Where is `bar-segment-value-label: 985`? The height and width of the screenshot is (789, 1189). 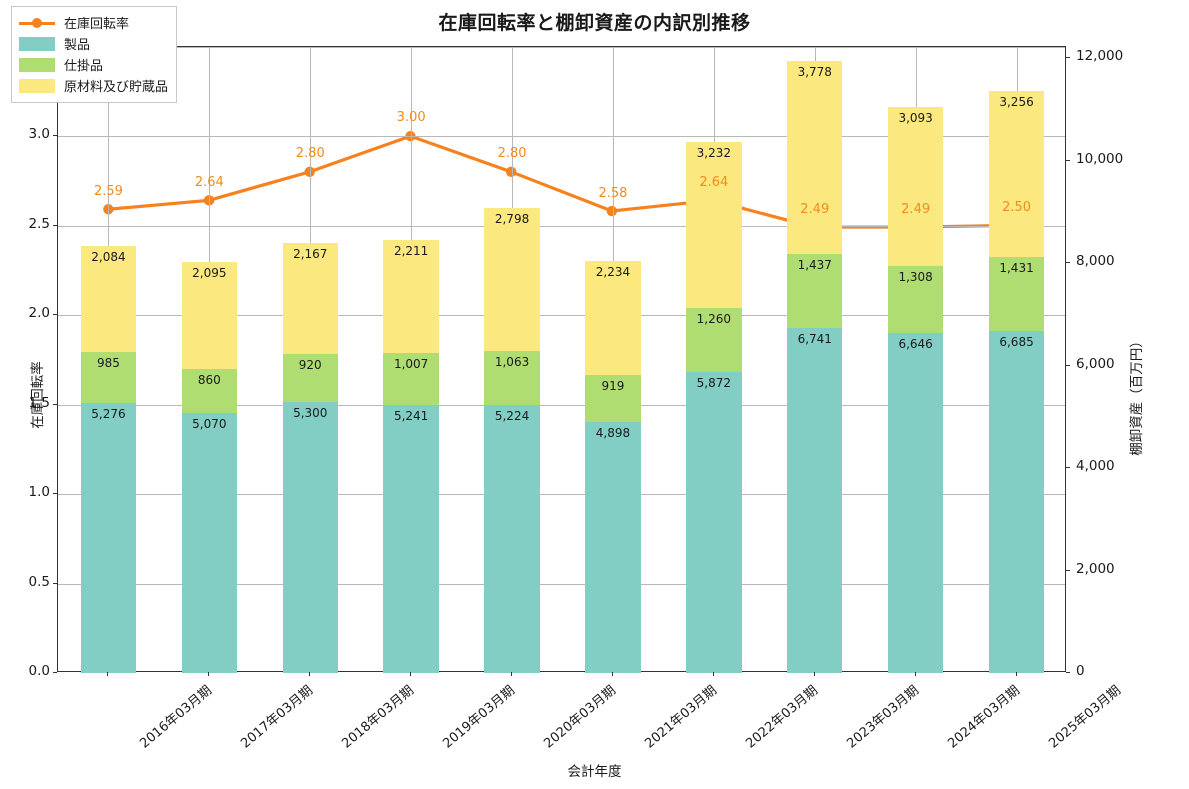
bar-segment-value-label: 985 is located at coordinates (108, 363).